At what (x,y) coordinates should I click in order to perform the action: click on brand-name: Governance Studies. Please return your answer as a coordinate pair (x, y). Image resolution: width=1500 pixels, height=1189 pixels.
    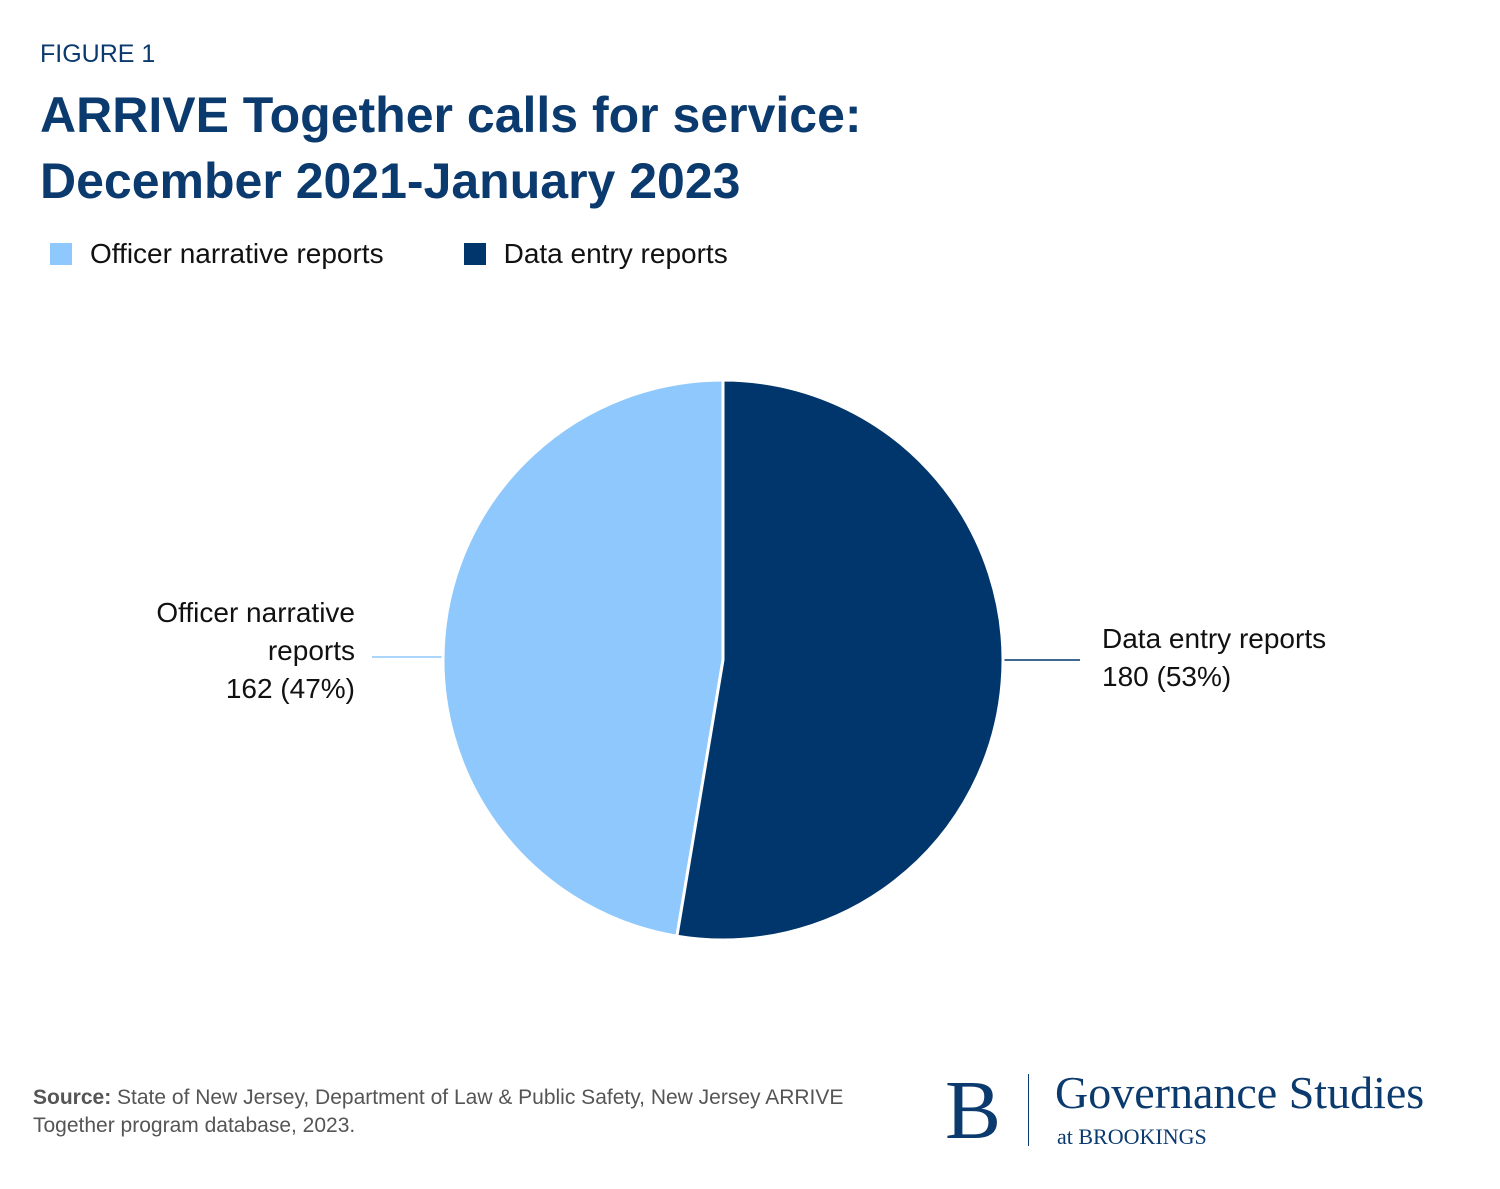
    Looking at the image, I should click on (1240, 1092).